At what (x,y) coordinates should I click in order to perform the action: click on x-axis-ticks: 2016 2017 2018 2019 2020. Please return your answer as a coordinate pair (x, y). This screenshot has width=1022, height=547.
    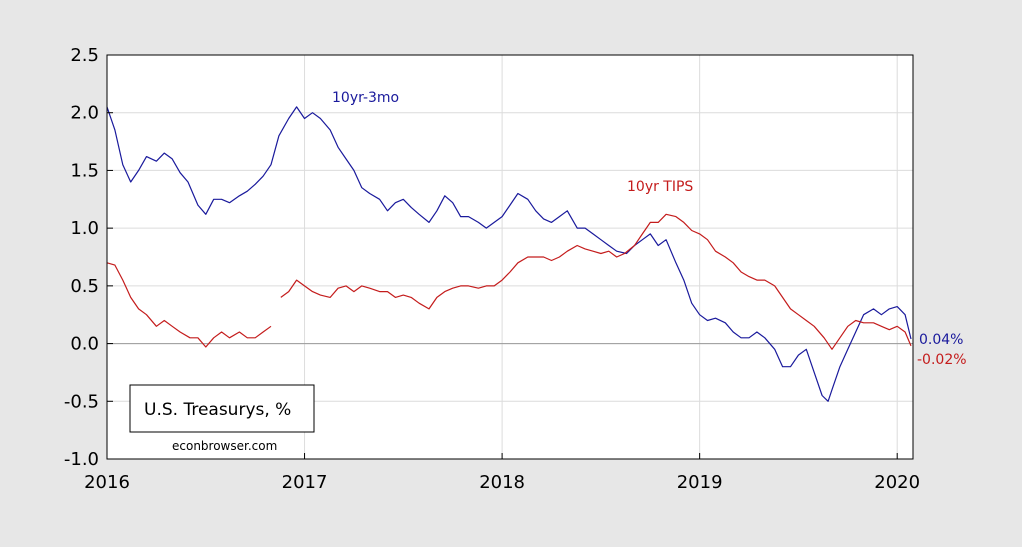
    Looking at the image, I should click on (502, 473).